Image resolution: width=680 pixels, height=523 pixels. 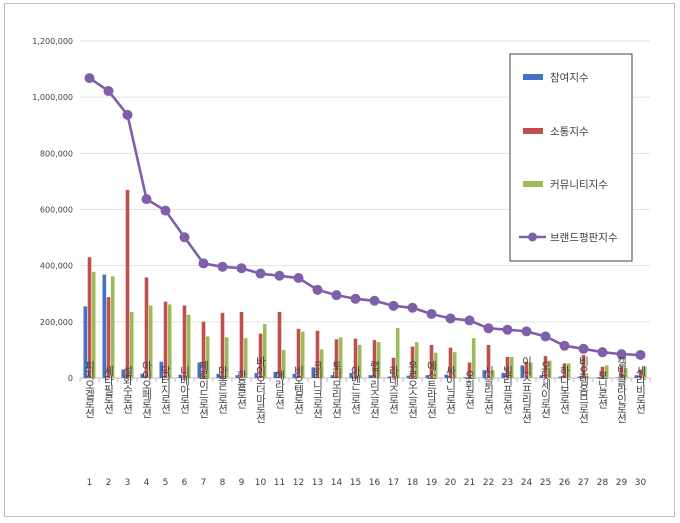 What do you see at coordinates (413, 483) in the screenshot?
I see `rank-label: 18` at bounding box center [413, 483].